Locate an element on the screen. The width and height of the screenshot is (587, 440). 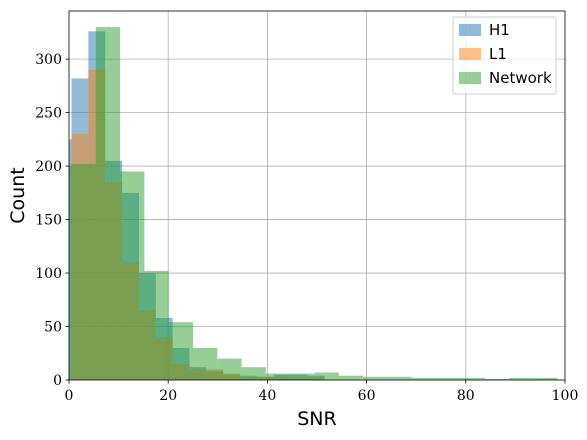
x-tick-label: 40 is located at coordinates (267, 396).